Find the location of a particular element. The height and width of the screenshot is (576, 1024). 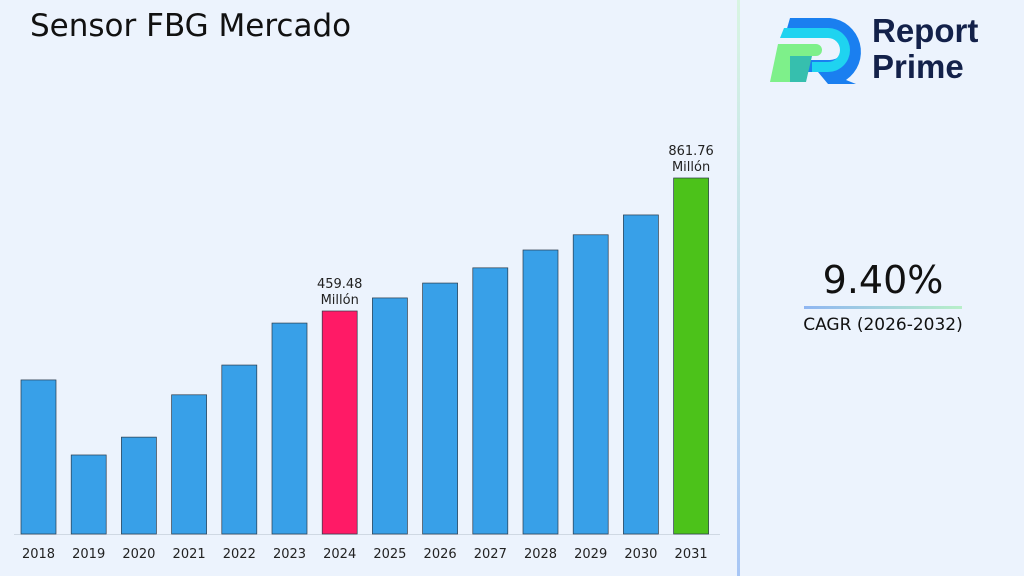

cagr-panel: 9.40% CAGR (2026-2032) is located at coordinates (883, 296).